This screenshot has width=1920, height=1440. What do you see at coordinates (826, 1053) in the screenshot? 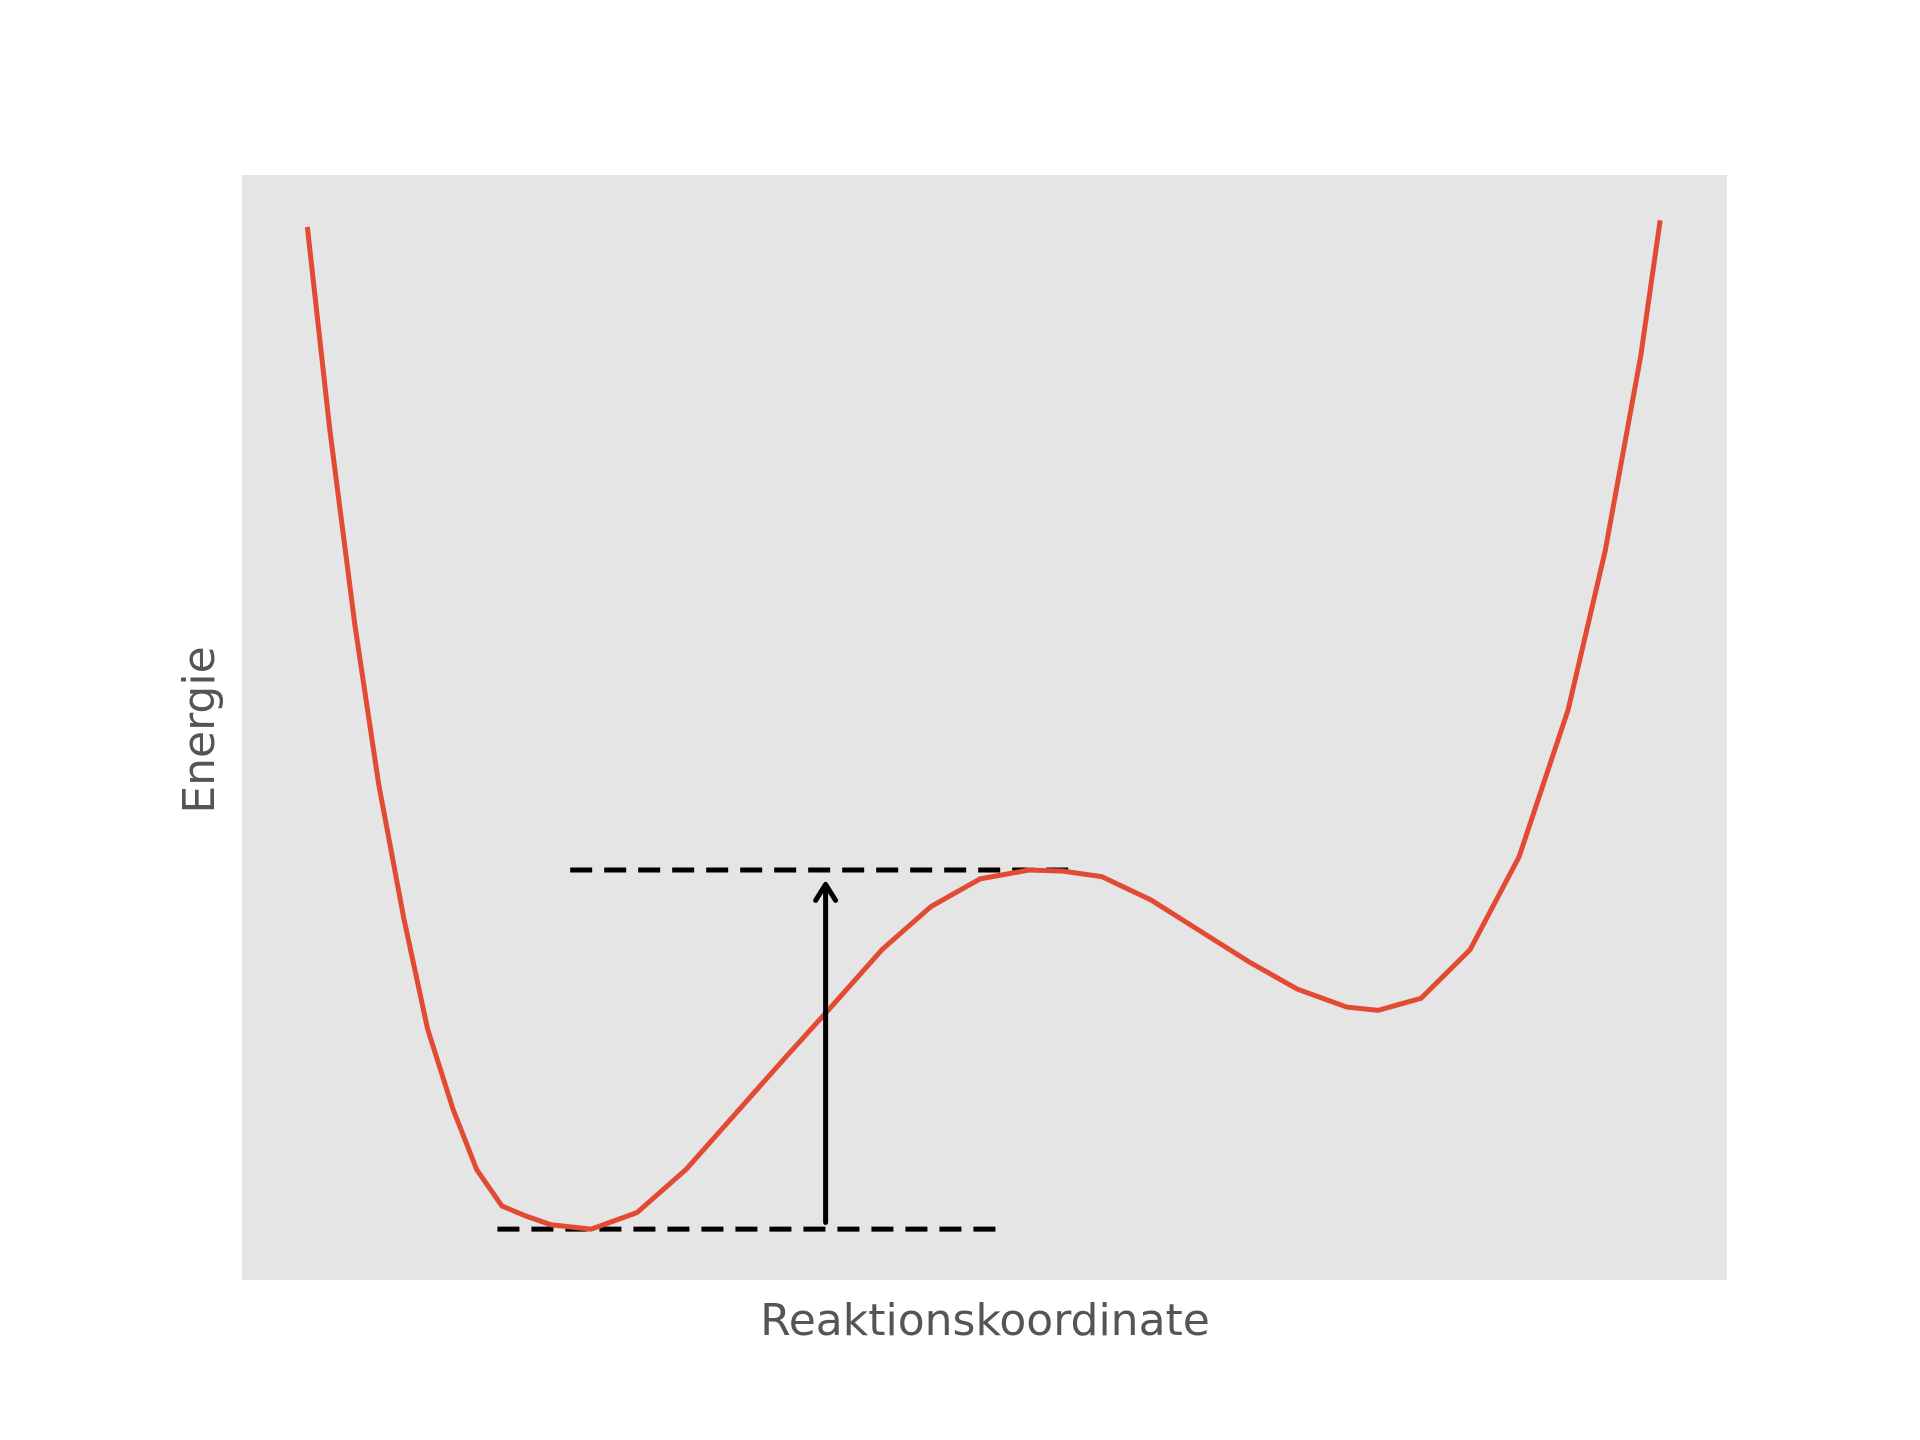
I see `activation-arrow` at bounding box center [826, 1053].